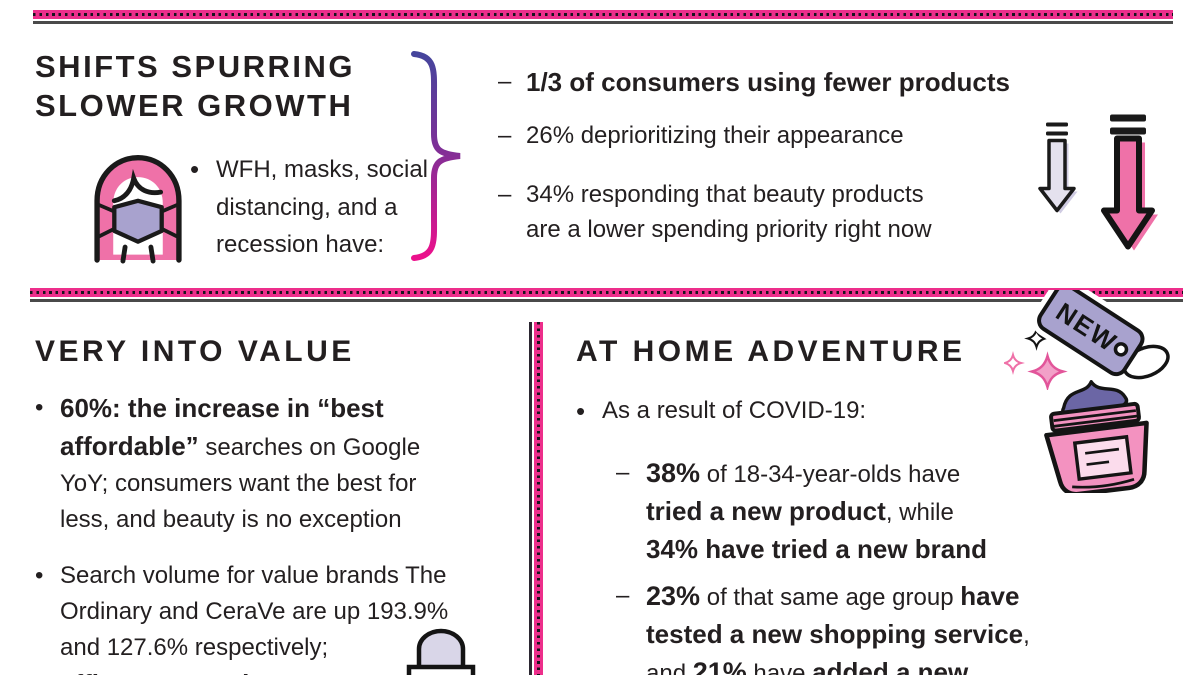 This screenshot has width=1200, height=675. What do you see at coordinates (1036, 339) in the screenshot?
I see `sparkle-small-top` at bounding box center [1036, 339].